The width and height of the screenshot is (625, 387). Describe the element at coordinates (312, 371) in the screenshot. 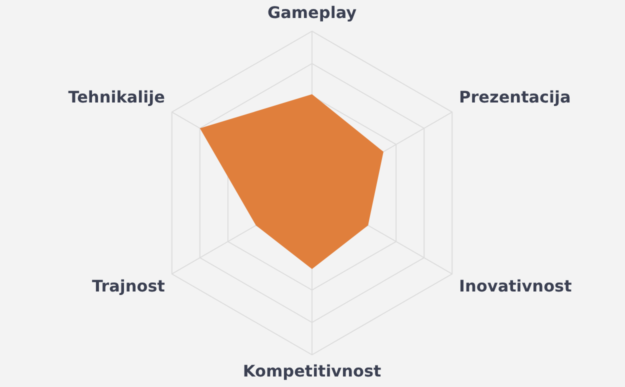

I see `spoke-label: Kompetitivnost` at that location.